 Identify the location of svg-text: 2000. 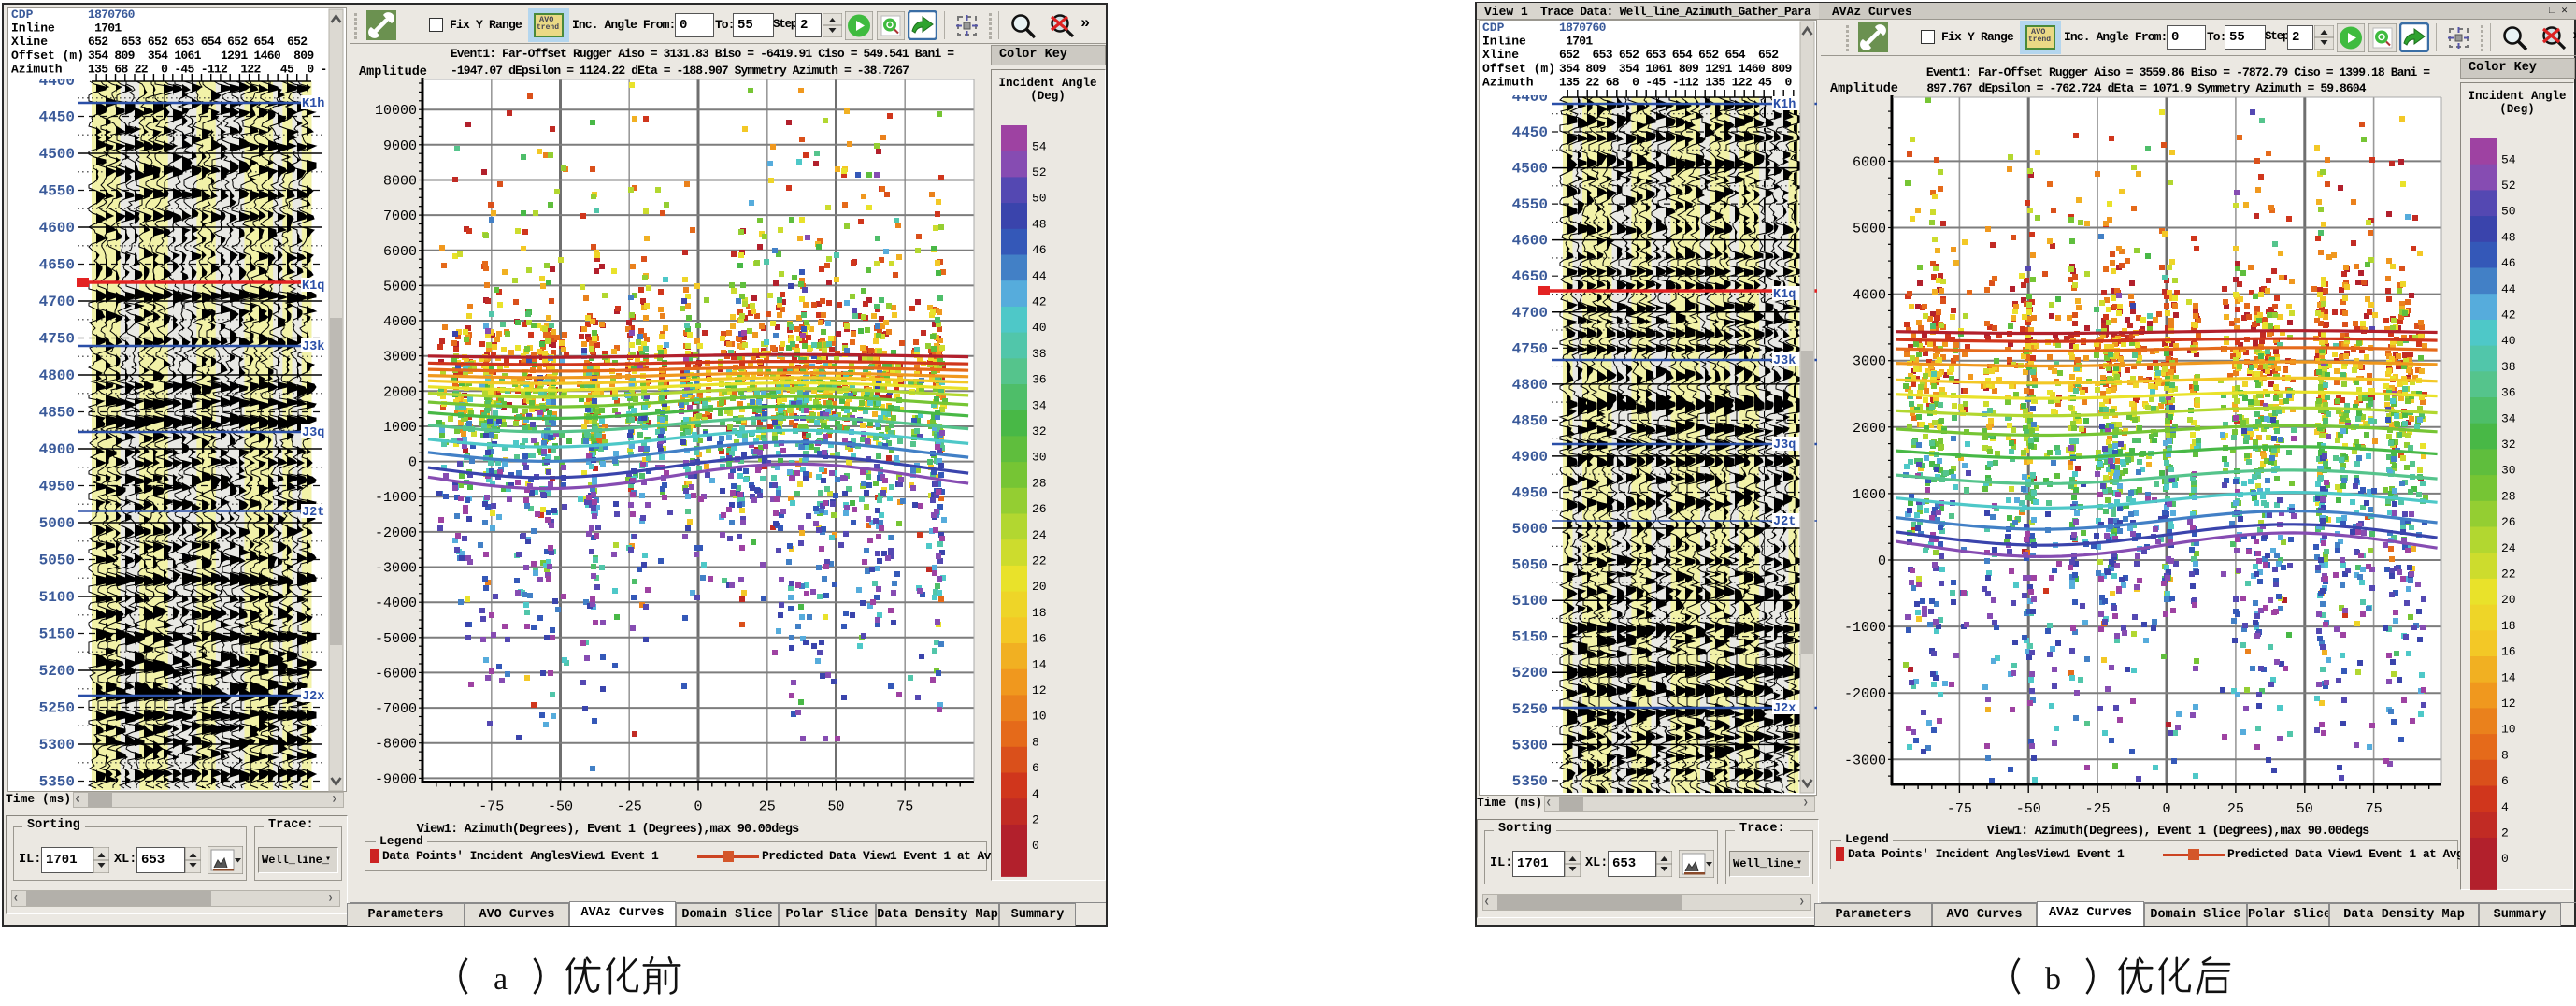
(1869, 429).